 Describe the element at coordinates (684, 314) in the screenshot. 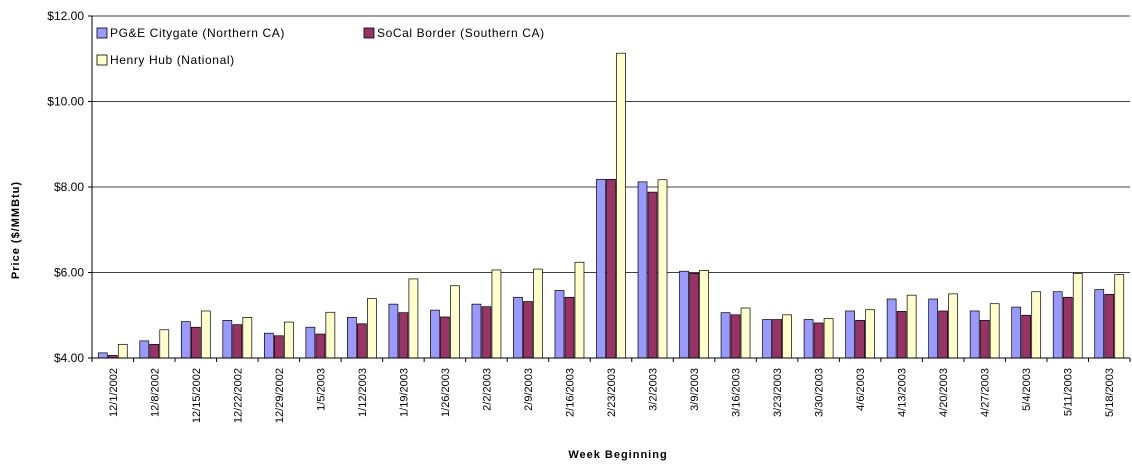

I see `bar-3/9/2003-s0` at that location.